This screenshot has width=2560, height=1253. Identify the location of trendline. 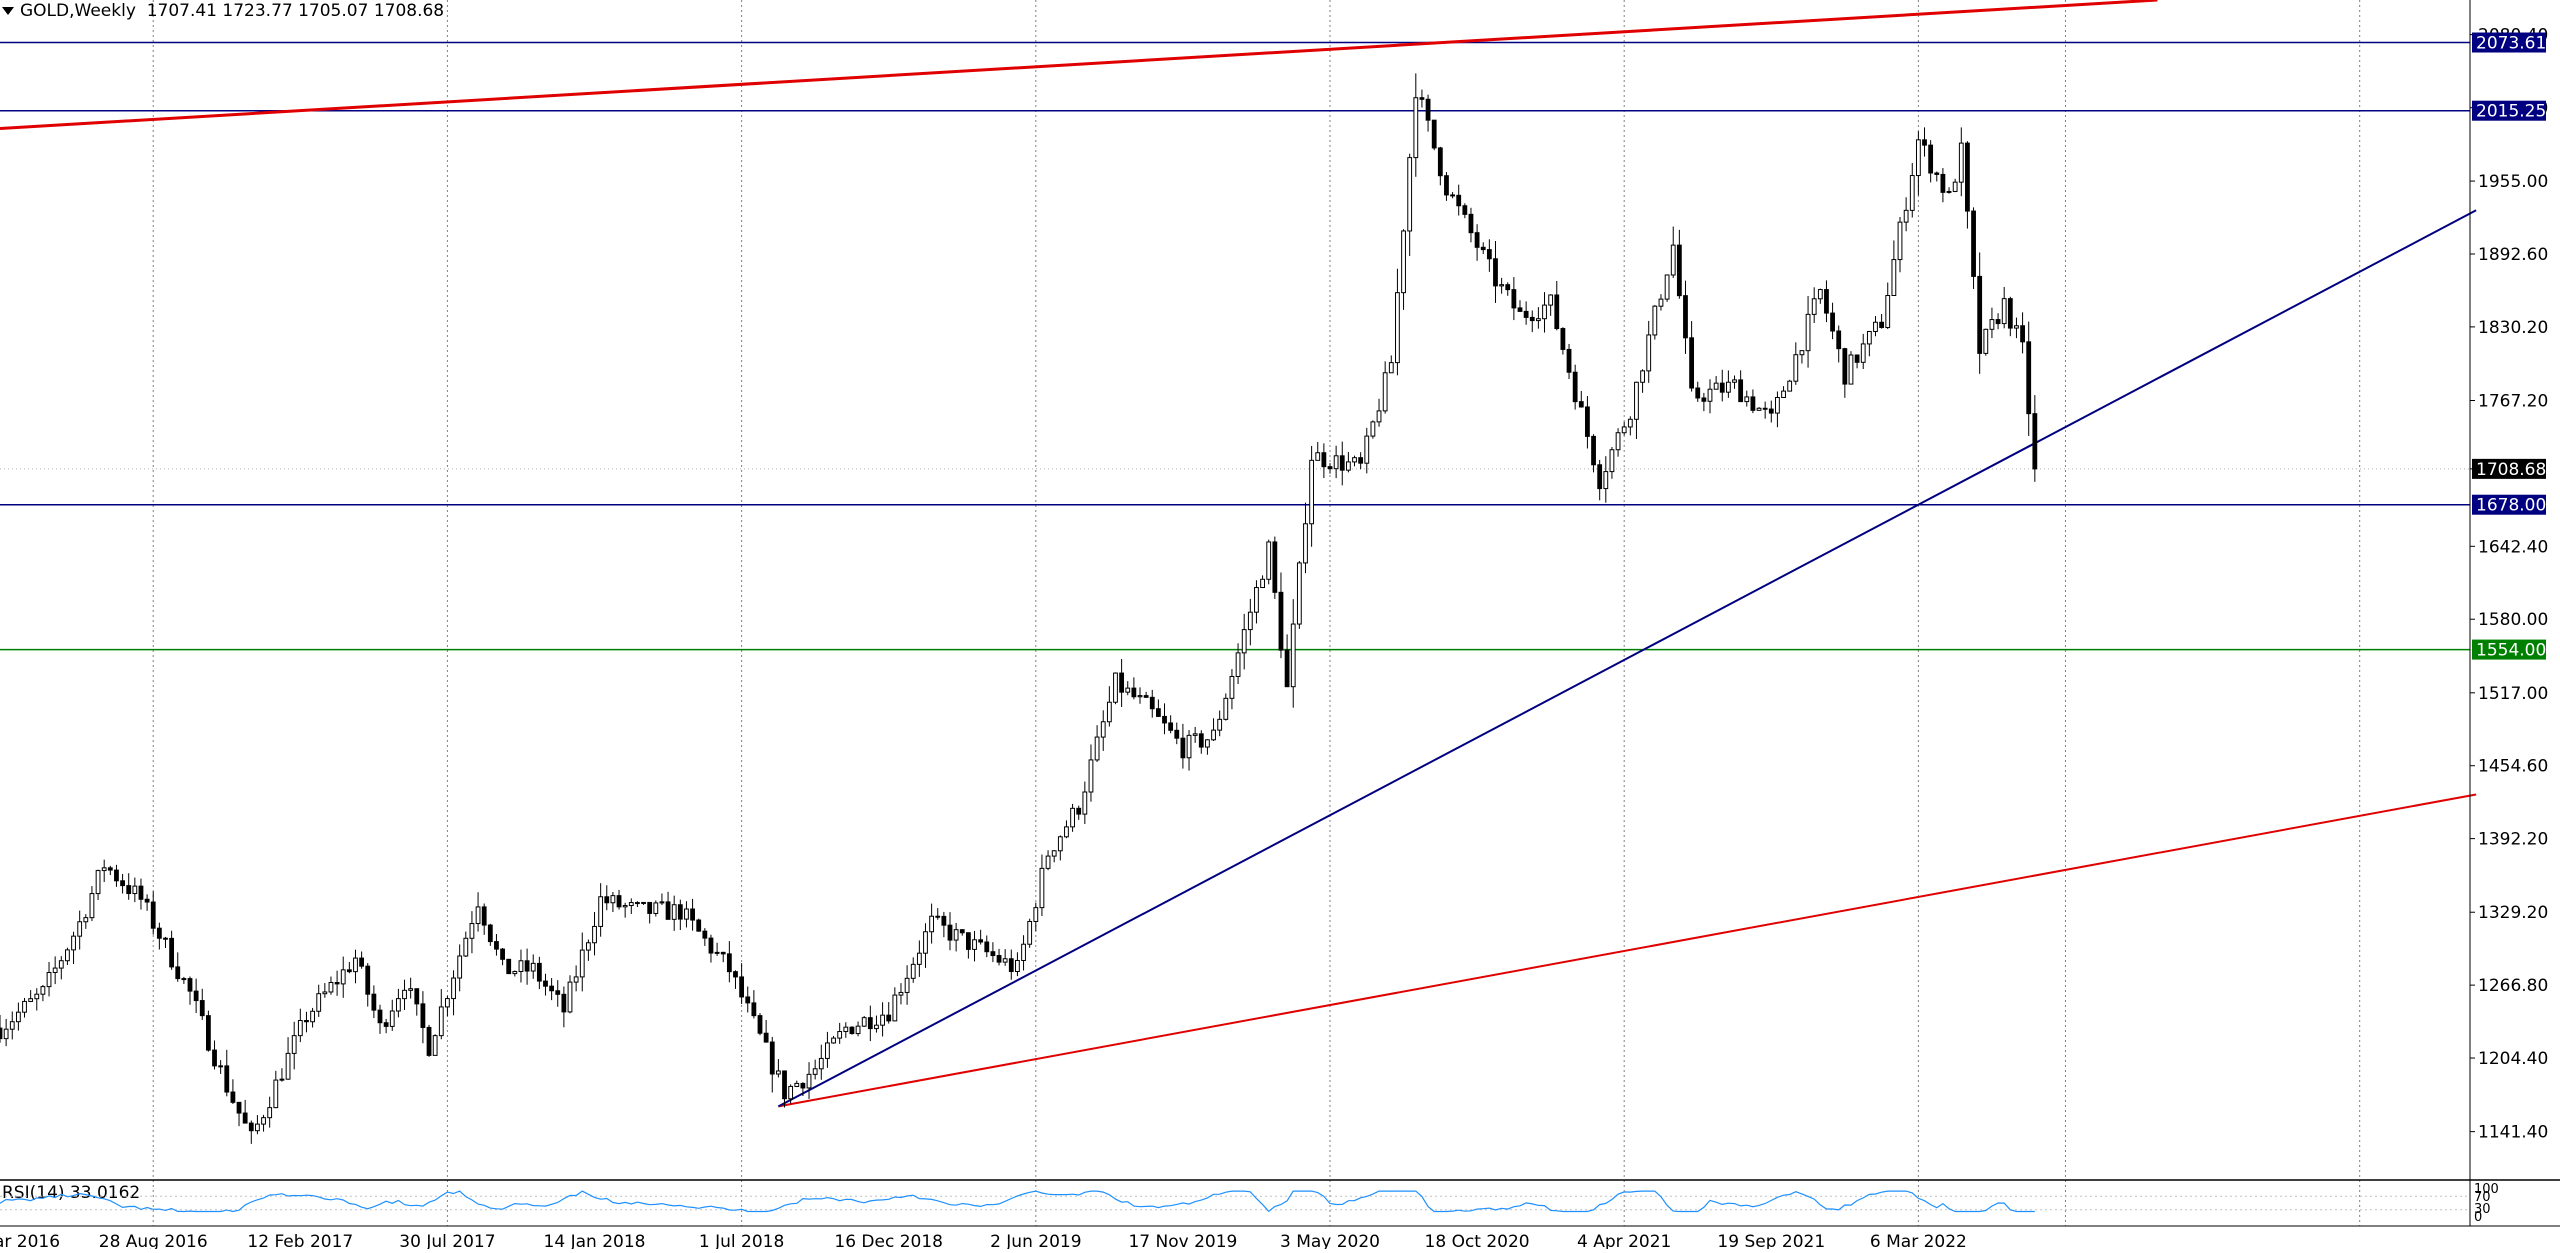
(1079, 65).